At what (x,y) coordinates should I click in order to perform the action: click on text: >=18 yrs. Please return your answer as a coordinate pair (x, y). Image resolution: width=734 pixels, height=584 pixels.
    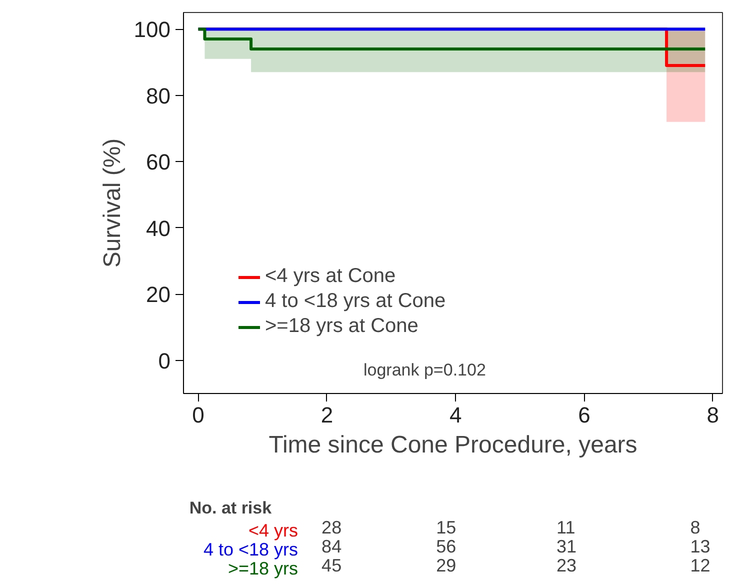
    Looking at the image, I should click on (263, 568).